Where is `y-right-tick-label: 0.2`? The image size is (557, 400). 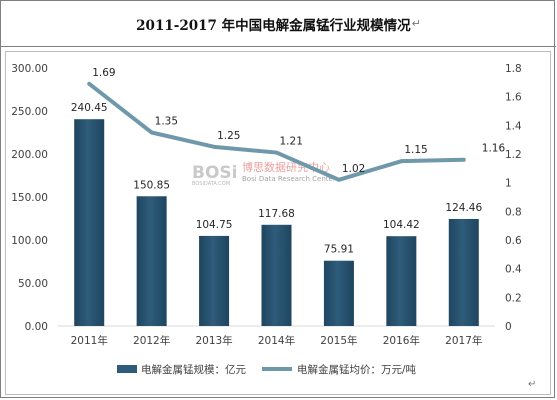
y-right-tick-label: 0.2 is located at coordinates (513, 298).